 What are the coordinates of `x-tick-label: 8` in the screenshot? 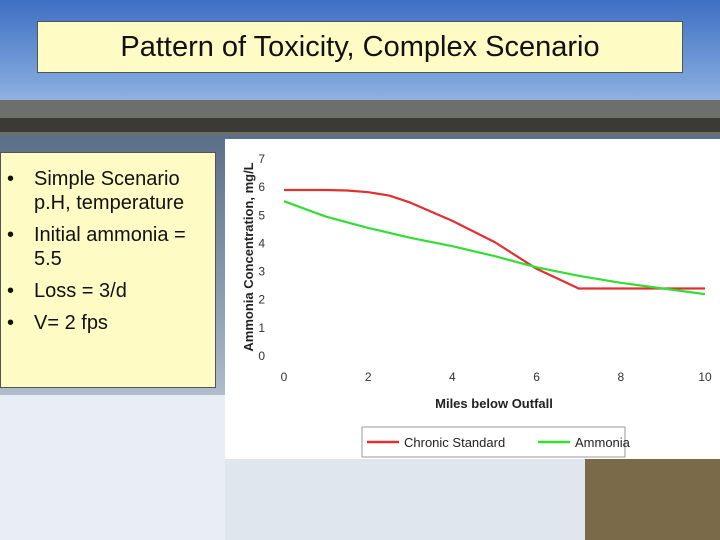 It's located at (620, 377).